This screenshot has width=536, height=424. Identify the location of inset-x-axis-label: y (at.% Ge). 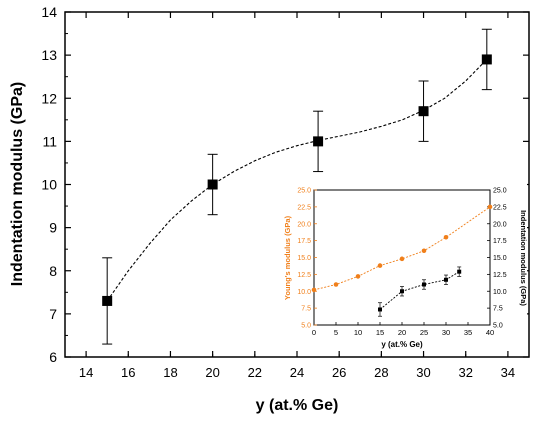
(402, 344).